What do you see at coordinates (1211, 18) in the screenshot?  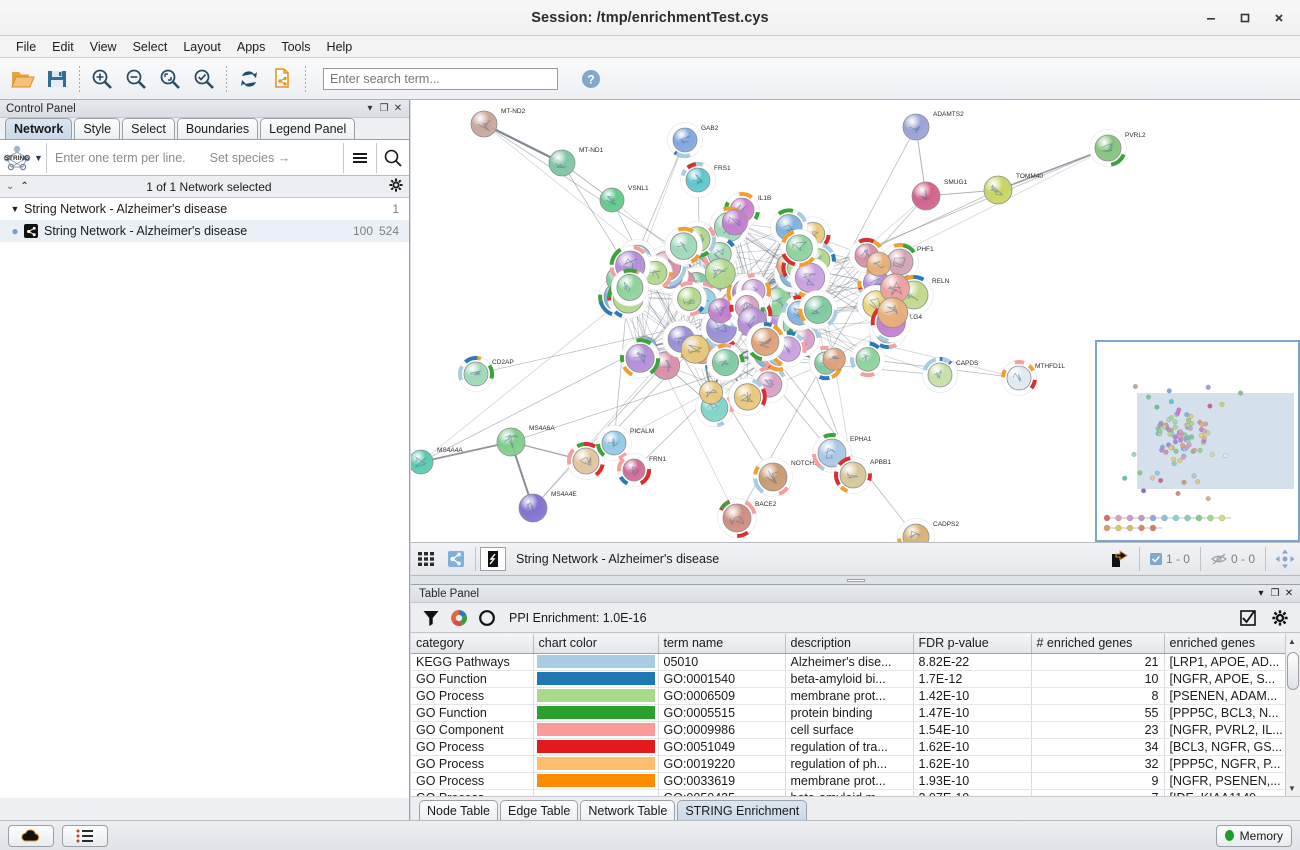 I see `minimize-icon` at bounding box center [1211, 18].